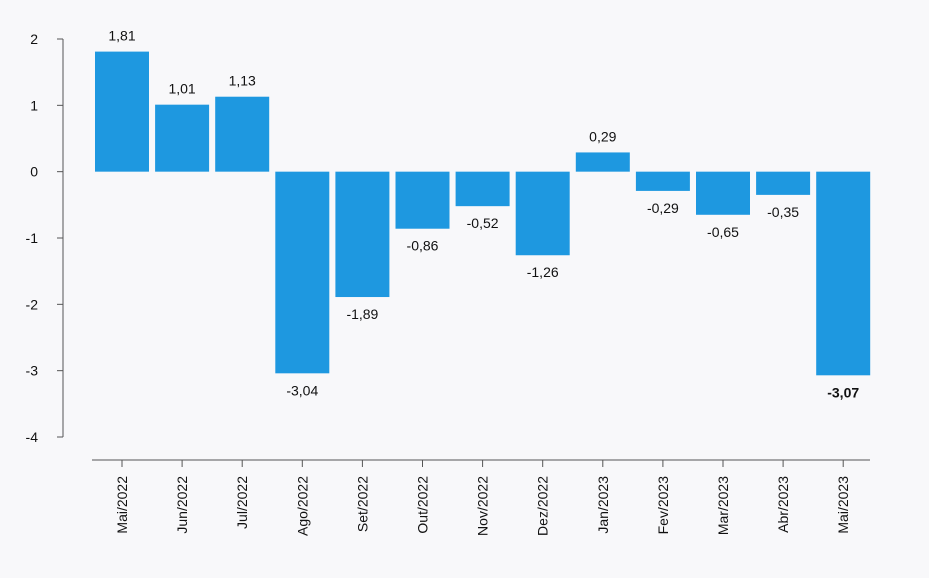 Image resolution: width=929 pixels, height=578 pixels. Describe the element at coordinates (242, 502) in the screenshot. I see `x-tick-label: Jul/2022` at that location.